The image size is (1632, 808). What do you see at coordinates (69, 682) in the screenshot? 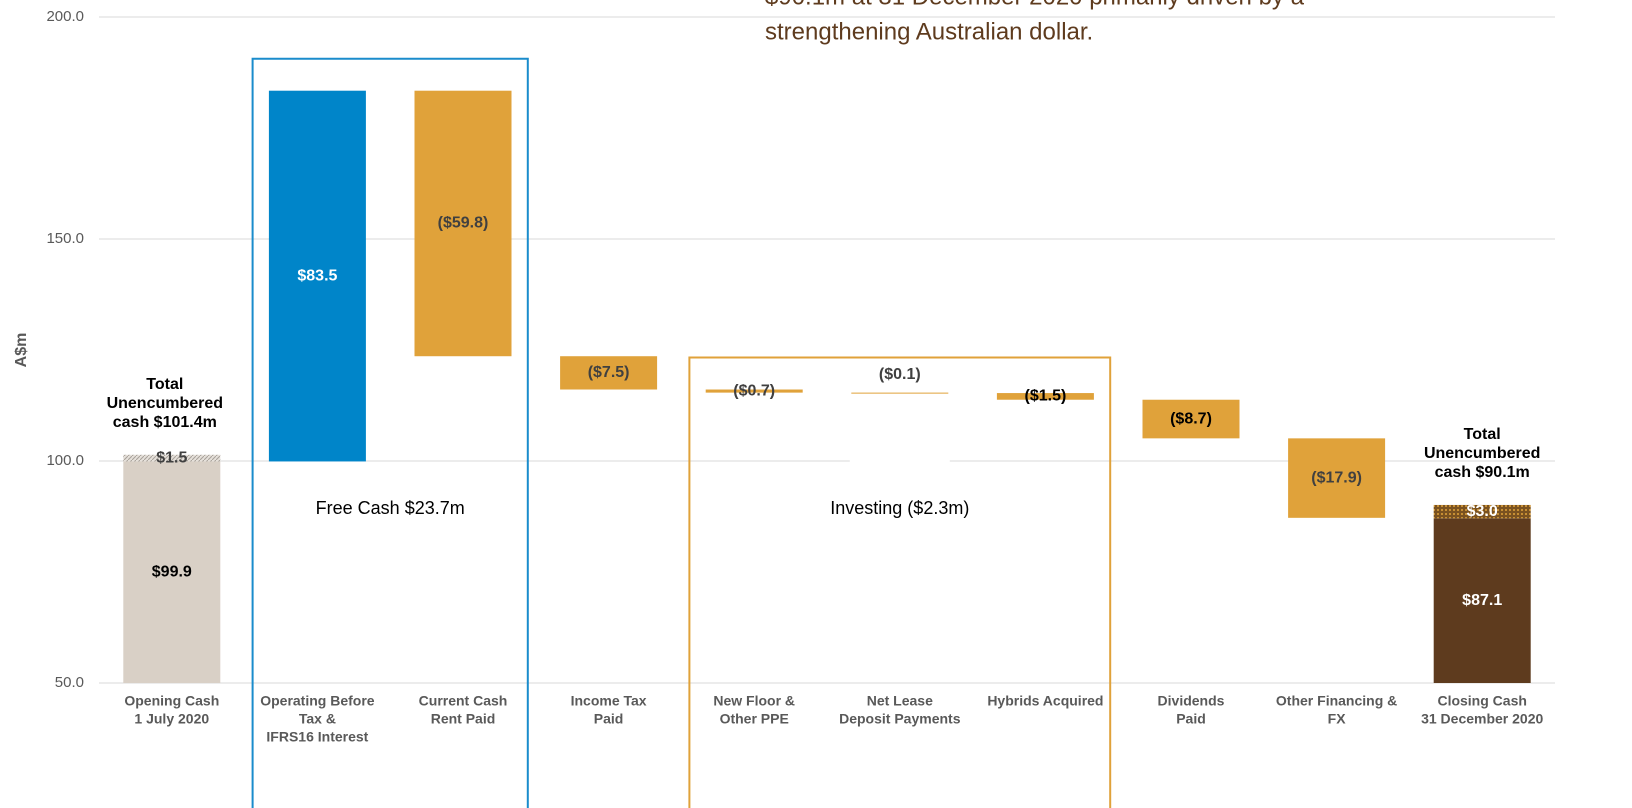
I see `y-tick-label: 50.0` at bounding box center [69, 682].